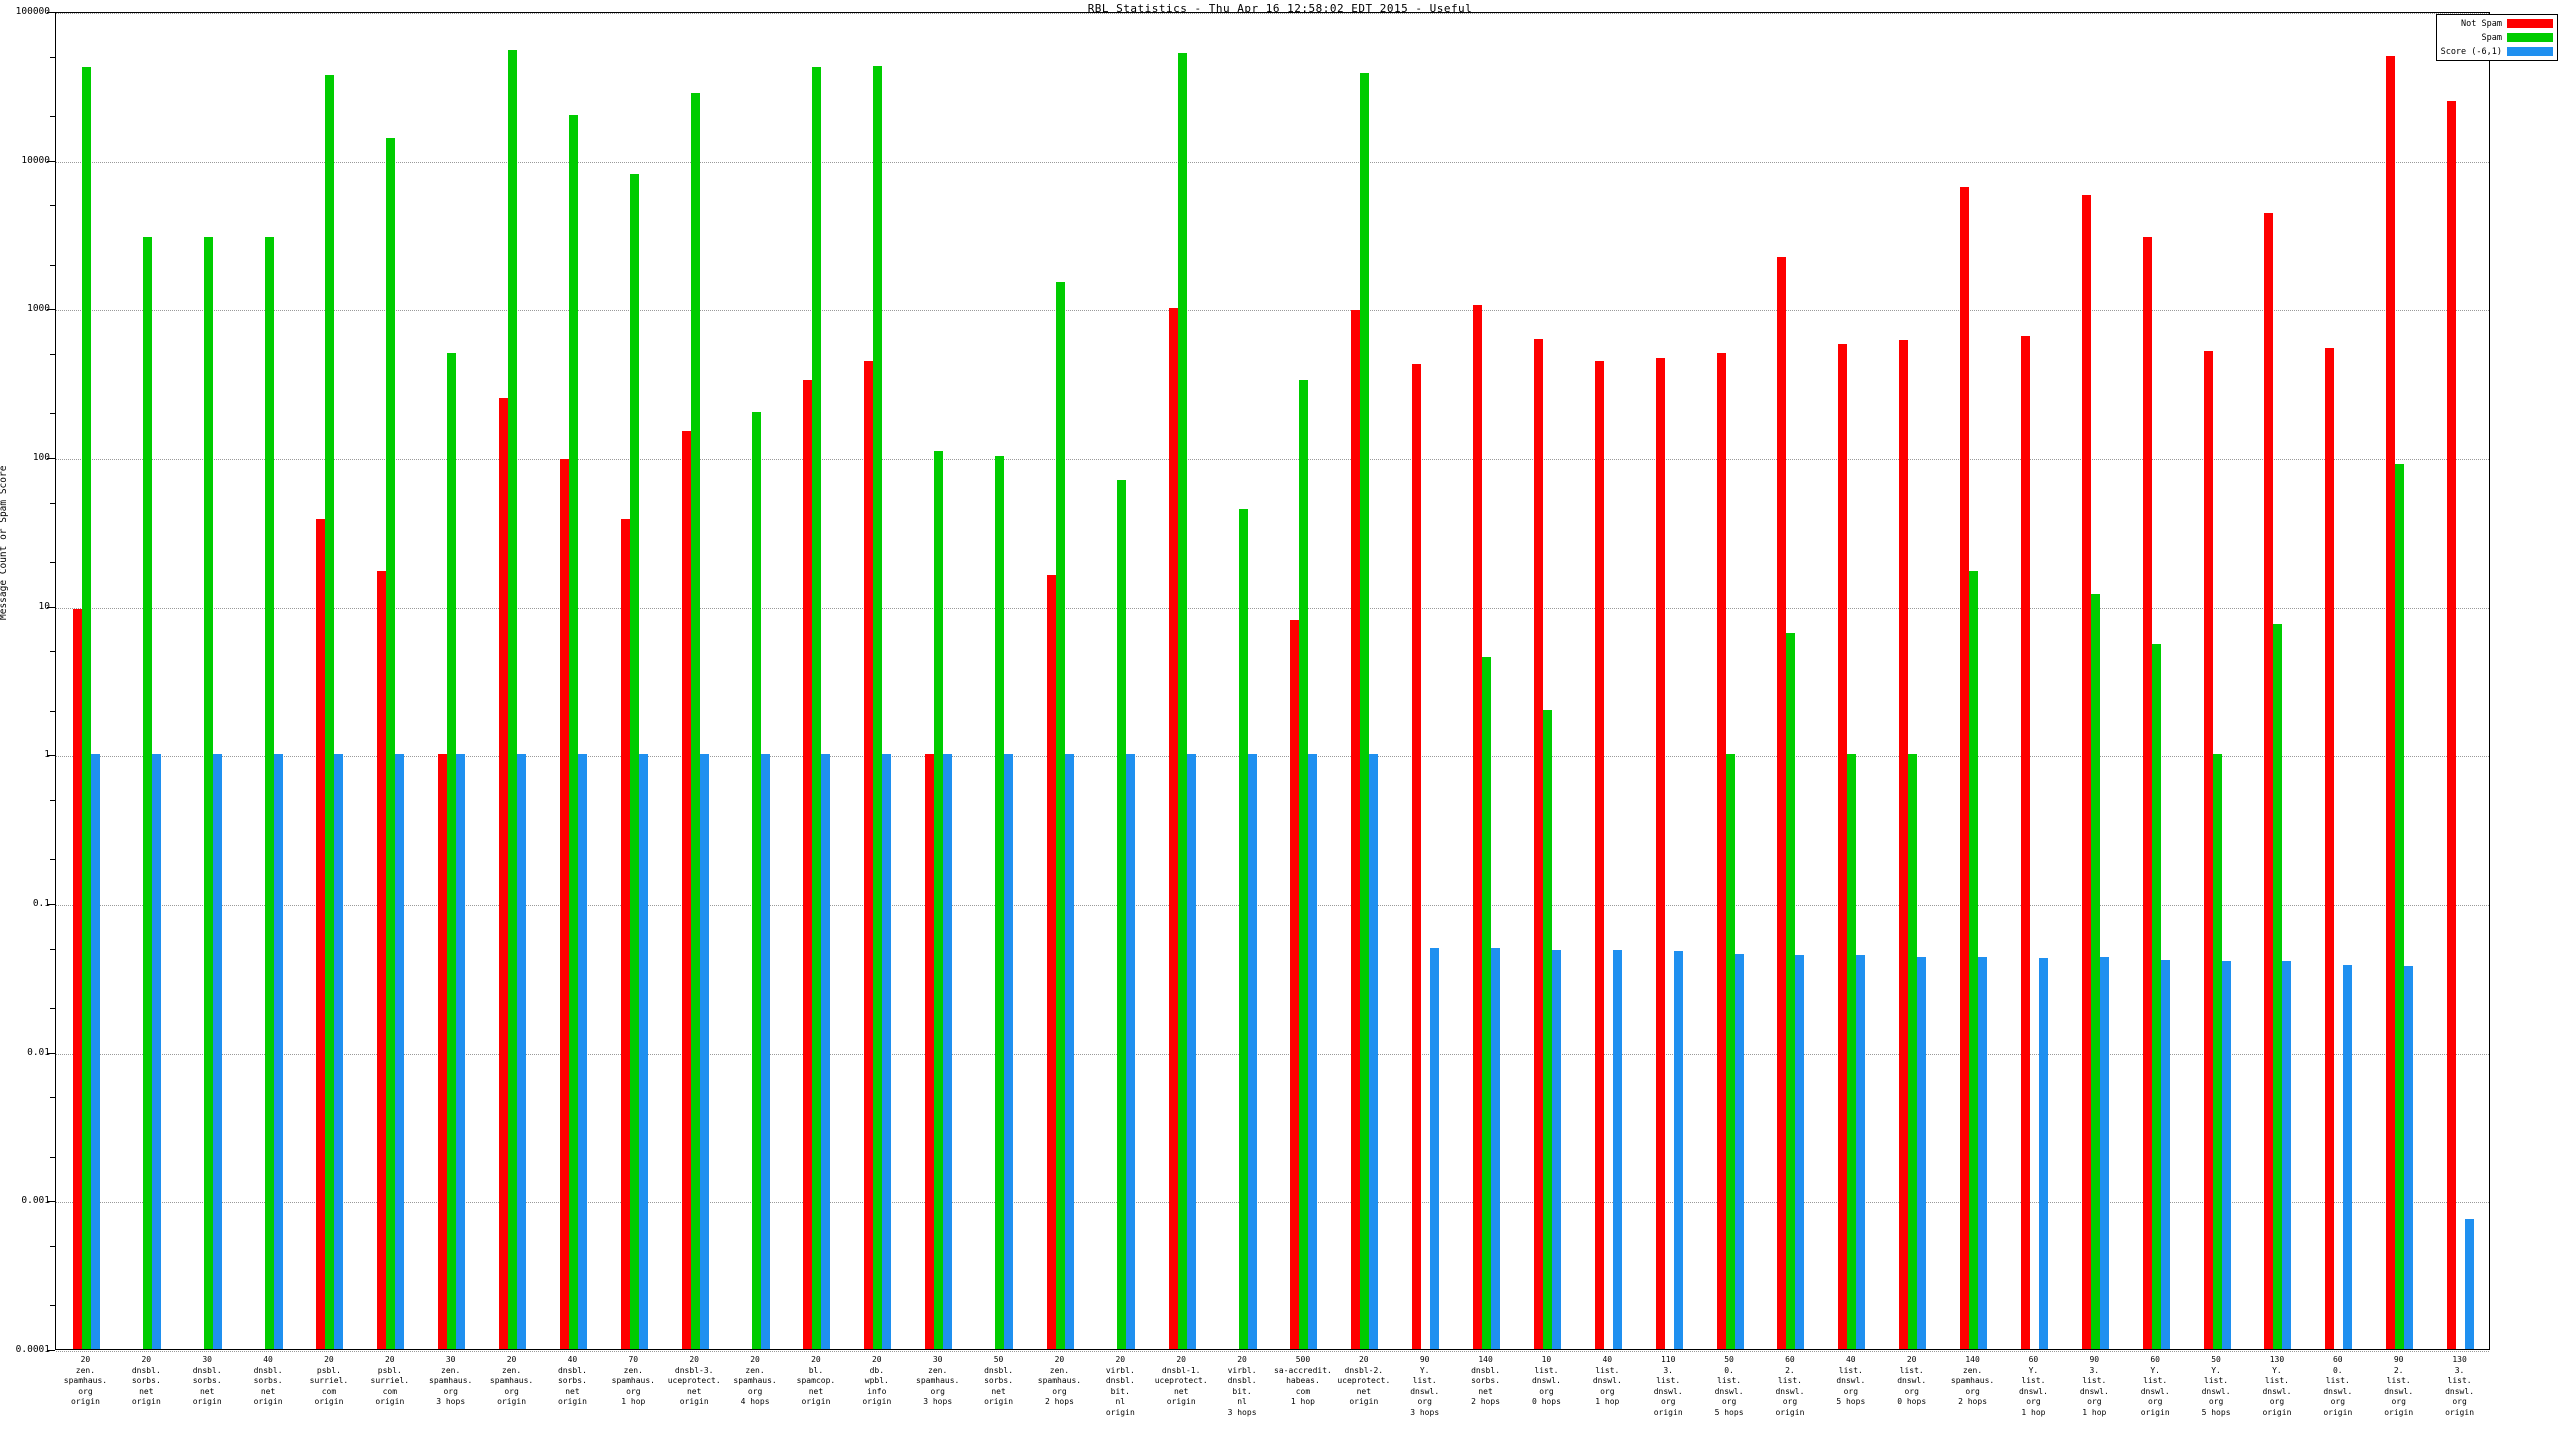  What do you see at coordinates (451, 1380) in the screenshot?
I see `x-tick-label: 30 zen. spamhaus. org 3 hops` at bounding box center [451, 1380].